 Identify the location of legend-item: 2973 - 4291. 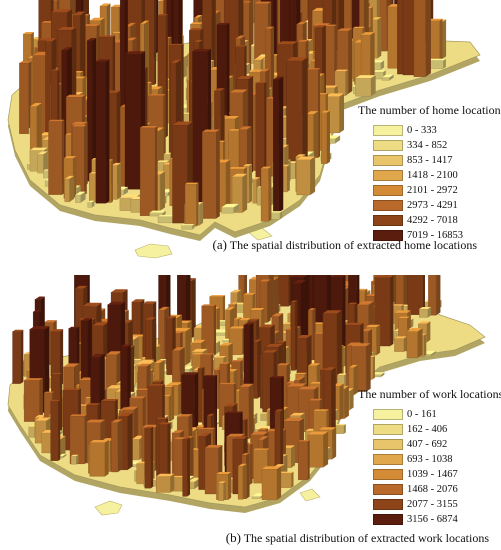
(437, 205).